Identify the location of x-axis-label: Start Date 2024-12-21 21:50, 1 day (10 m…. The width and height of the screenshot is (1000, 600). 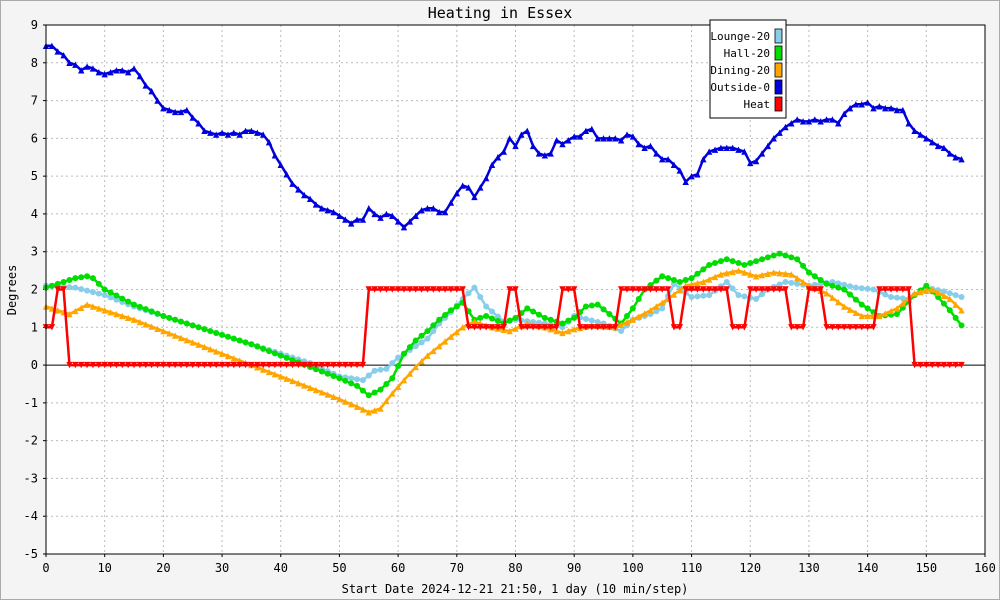
(515, 589).